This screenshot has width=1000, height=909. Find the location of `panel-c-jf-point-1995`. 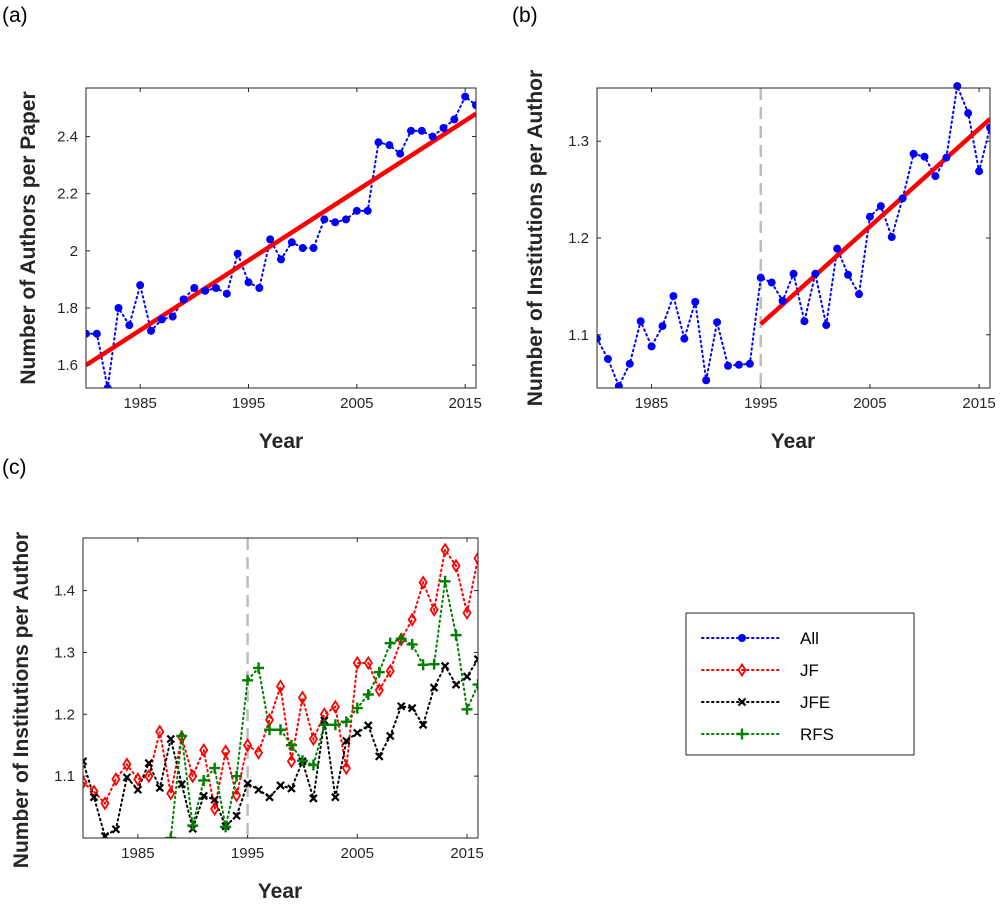

panel-c-jf-point-1995 is located at coordinates (248, 745).